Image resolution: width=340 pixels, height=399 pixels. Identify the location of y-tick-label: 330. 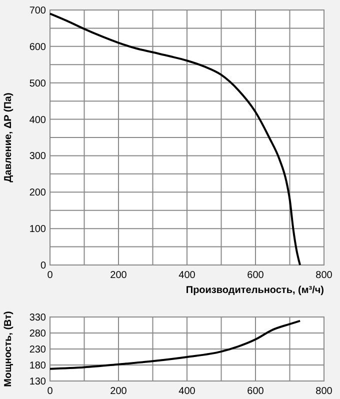
(37, 318).